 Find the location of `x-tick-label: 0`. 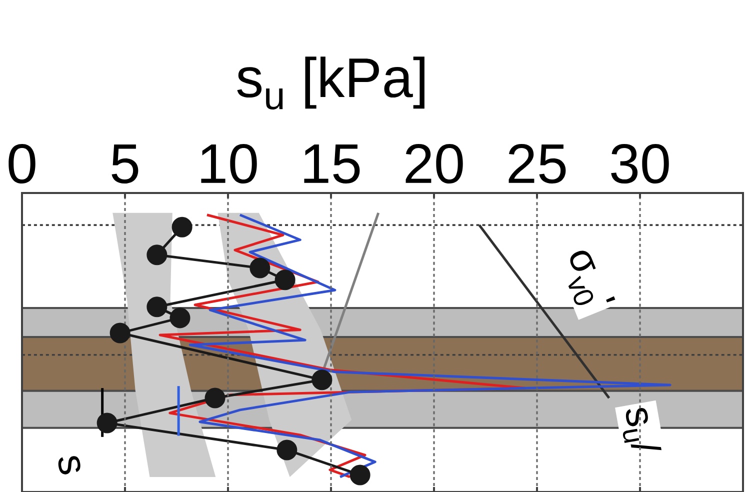

x-tick-label: 0 is located at coordinates (22, 164).